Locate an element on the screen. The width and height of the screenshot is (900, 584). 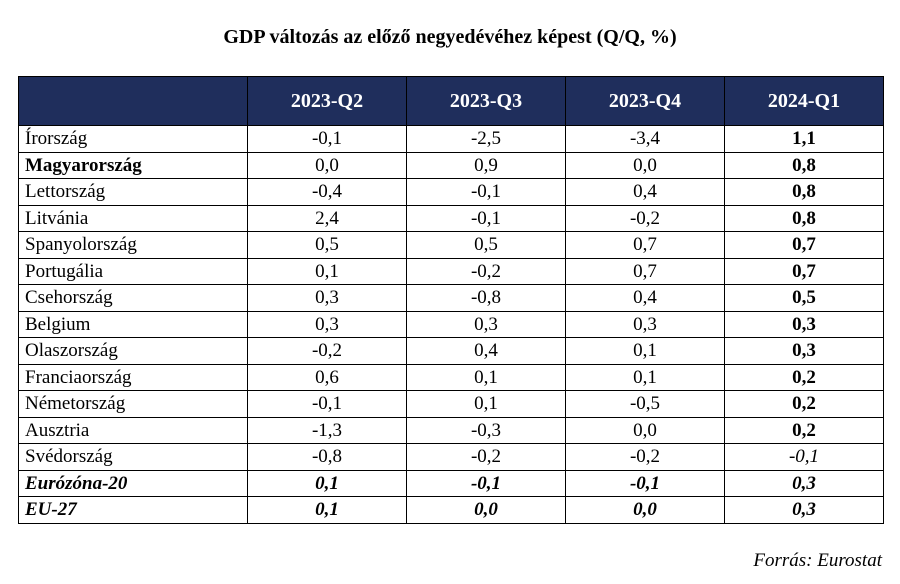
table-row: Svédország -0,8 -0,2 -0,2 -0,1 is located at coordinates (451, 457).